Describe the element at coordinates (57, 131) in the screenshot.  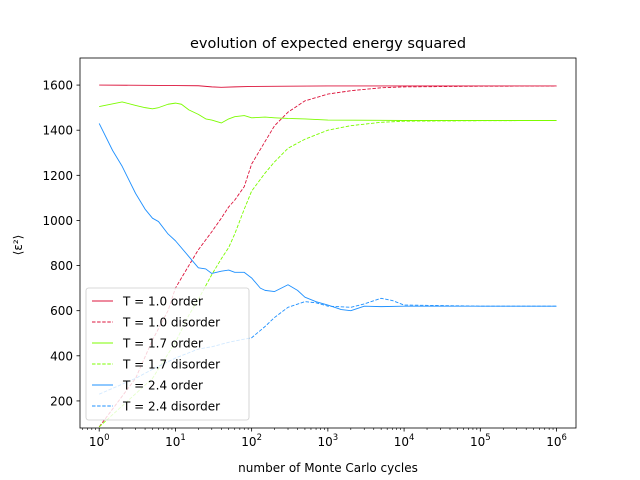
I see `y-tick-label: 1400` at that location.